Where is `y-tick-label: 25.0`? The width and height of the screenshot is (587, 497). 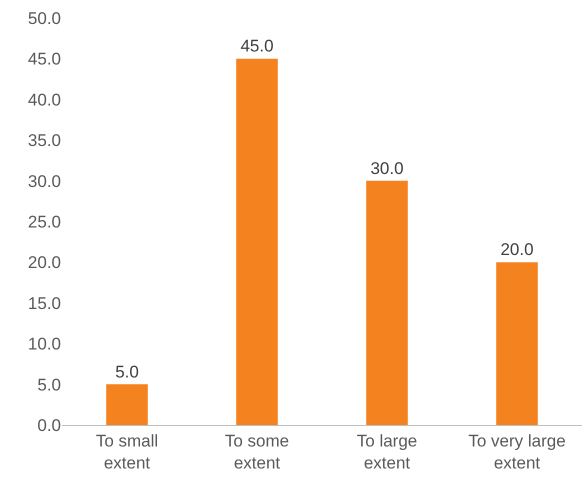
y-tick-label: 25.0 is located at coordinates (44, 222).